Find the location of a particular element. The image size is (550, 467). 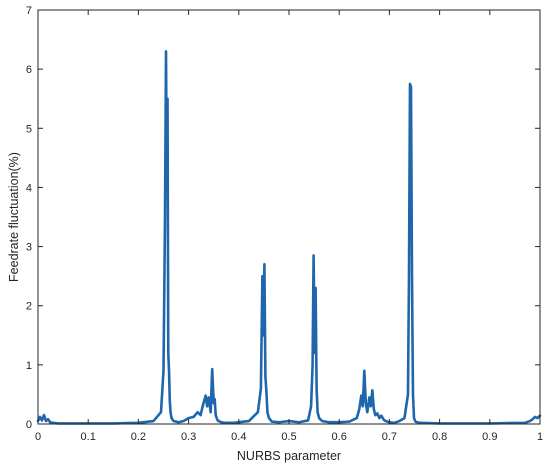

y-tick-label: 6 is located at coordinates (29, 70).